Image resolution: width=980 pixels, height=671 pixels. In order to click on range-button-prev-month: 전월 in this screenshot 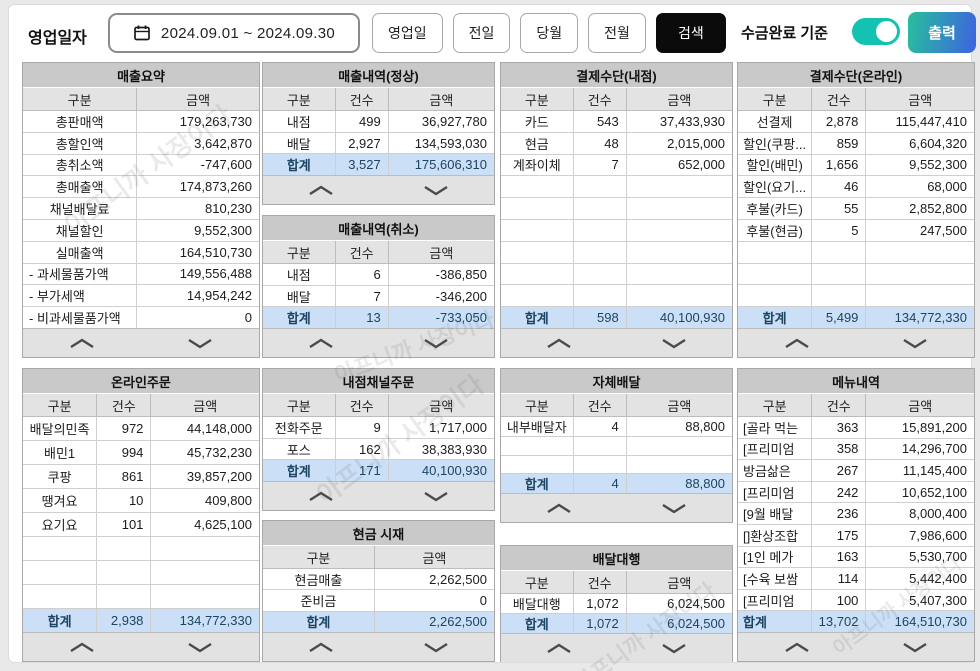, I will do `click(617, 33)`.